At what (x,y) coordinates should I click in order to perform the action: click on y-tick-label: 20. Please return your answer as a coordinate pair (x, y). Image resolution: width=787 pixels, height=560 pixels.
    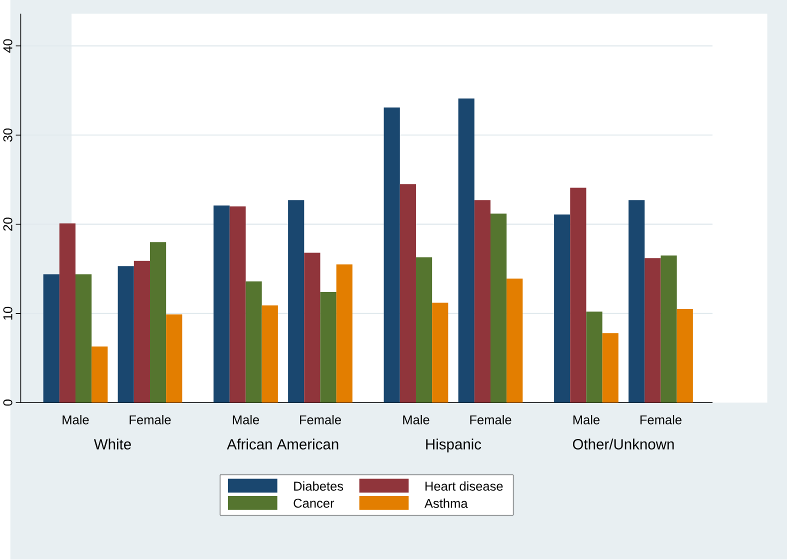
    Looking at the image, I should click on (7, 224).